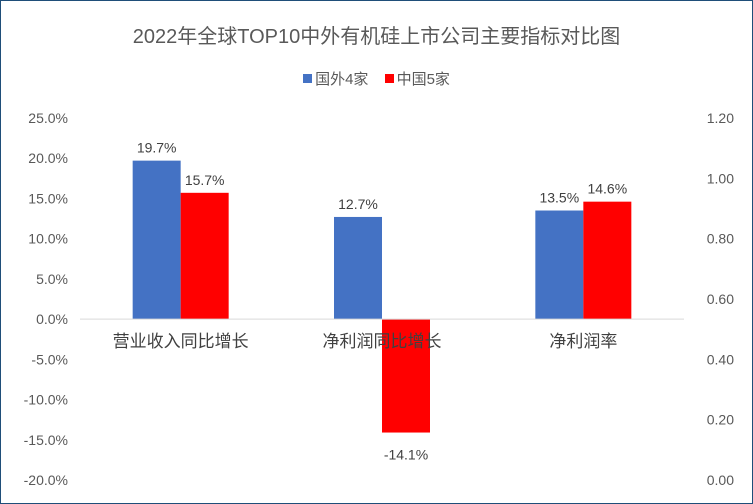  I want to click on y-right-tick-label: 0.20, so click(720, 420).